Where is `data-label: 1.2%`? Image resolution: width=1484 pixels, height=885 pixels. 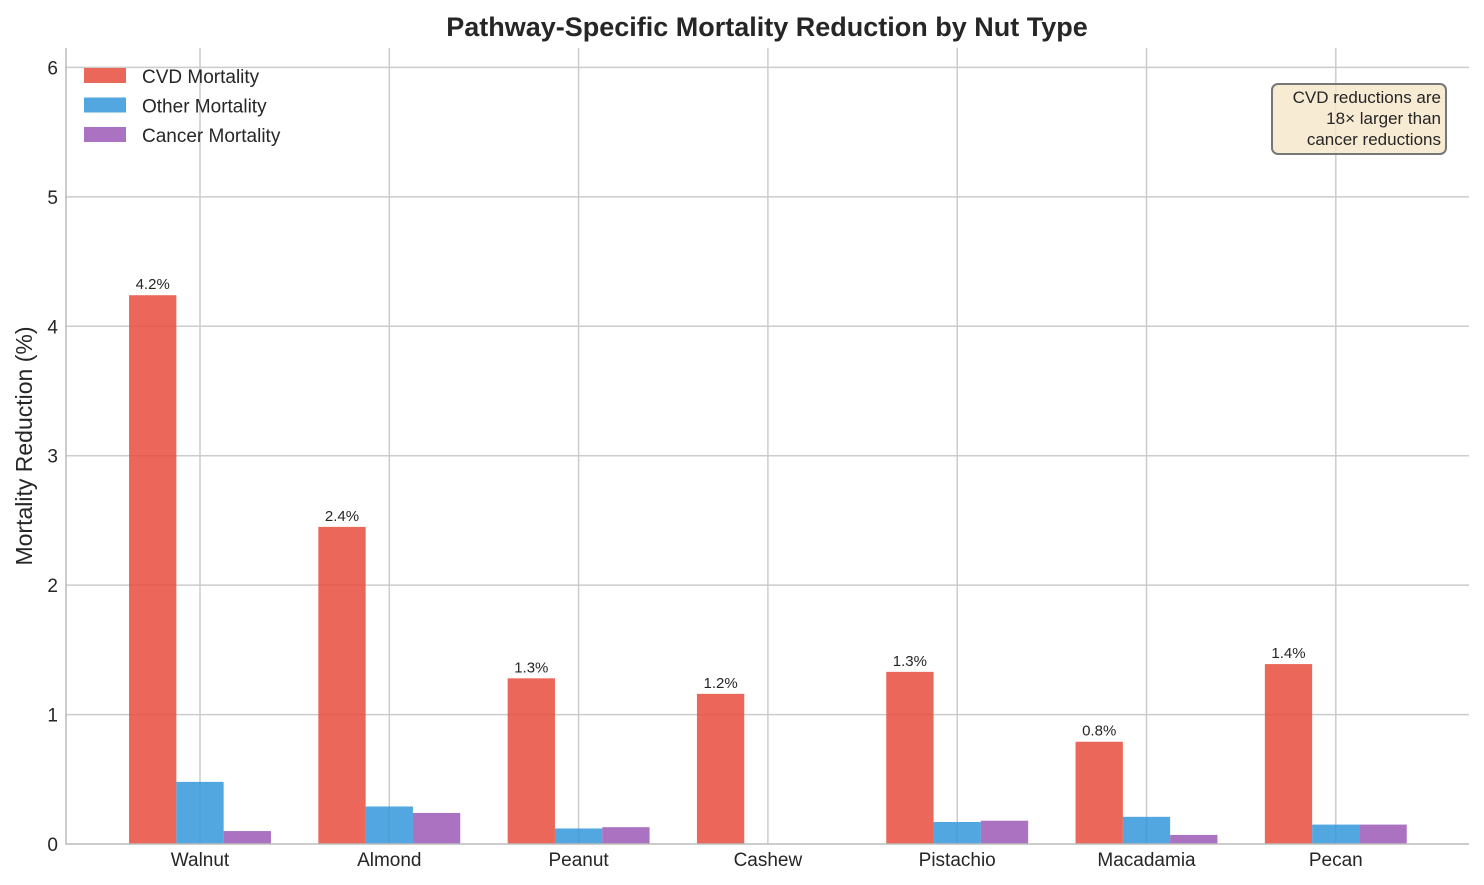
data-label: 1.2% is located at coordinates (720, 683).